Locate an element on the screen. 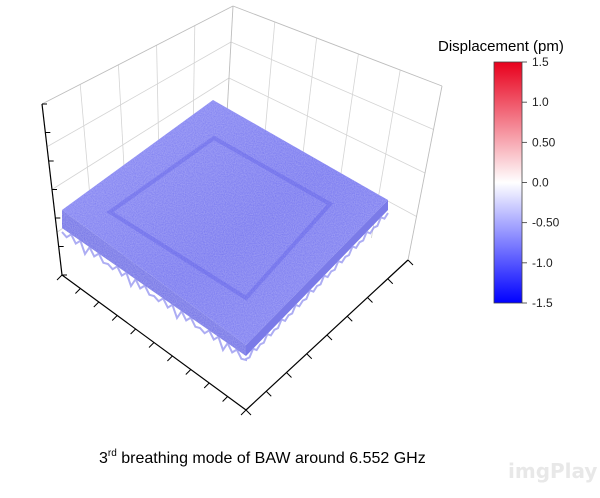 Image resolution: width=600 pixels, height=498 pixels. colorbar-ticks: 1.5 1.0 0.50 0.0 -0.50 -1.0 -1.5 is located at coordinates (541, 182).